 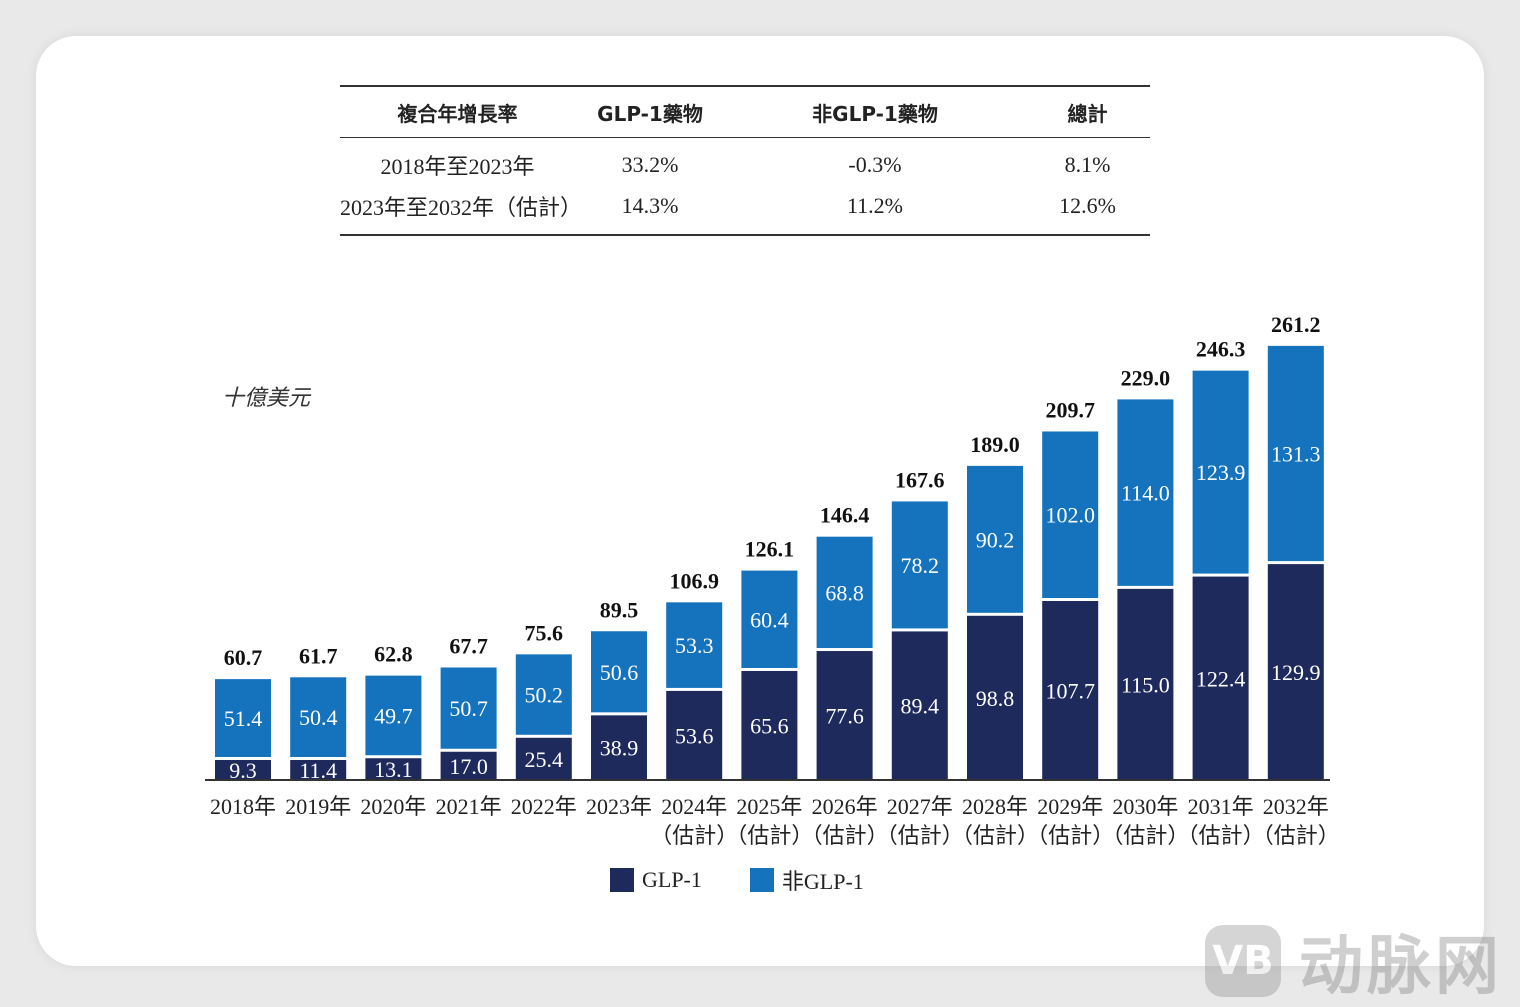 I want to click on x-tick-label: 2020年, so click(x=393, y=806).